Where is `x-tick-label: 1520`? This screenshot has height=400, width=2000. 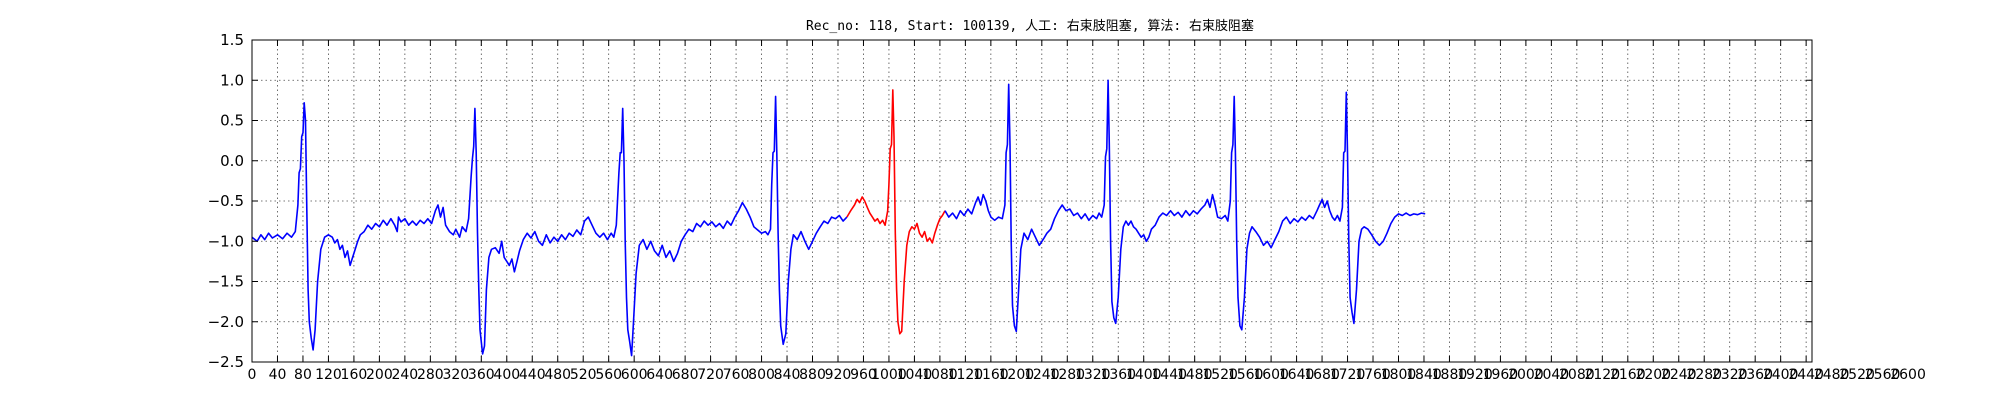
x-tick-label: 1520 is located at coordinates (1220, 375).